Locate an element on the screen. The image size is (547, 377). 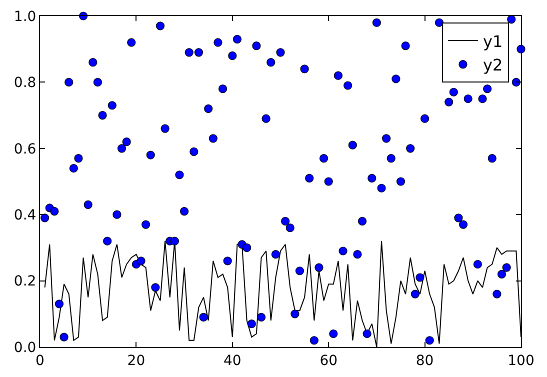
y-tick-label: 0.6 is located at coordinates (25, 149).